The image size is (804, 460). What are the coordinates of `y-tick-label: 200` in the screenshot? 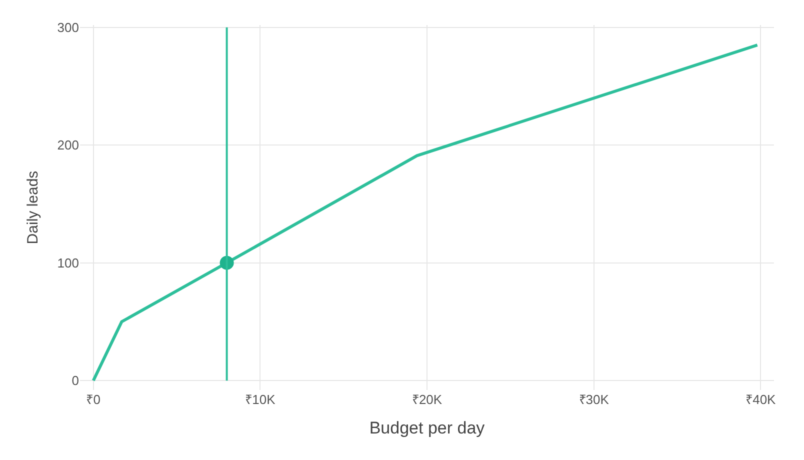 It's located at (68, 145).